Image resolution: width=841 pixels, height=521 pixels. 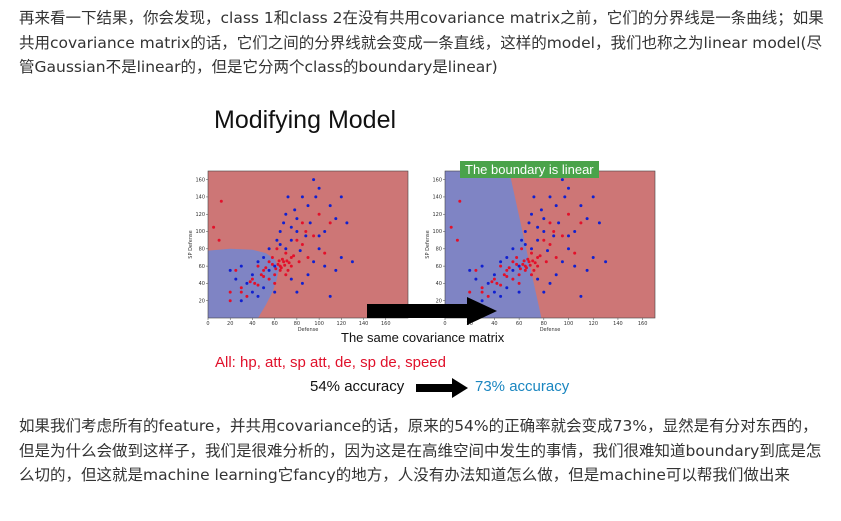 I want to click on x-tick-label: 60, so click(x=274, y=324).